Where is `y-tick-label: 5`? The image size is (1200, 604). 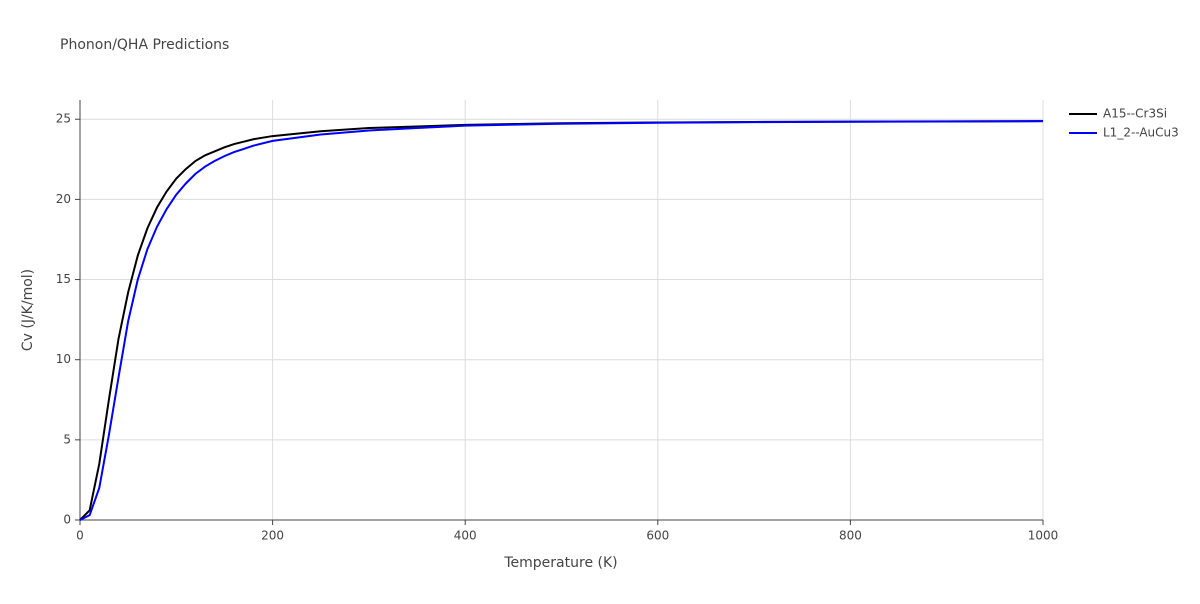
y-tick-label: 5 is located at coordinates (67, 439).